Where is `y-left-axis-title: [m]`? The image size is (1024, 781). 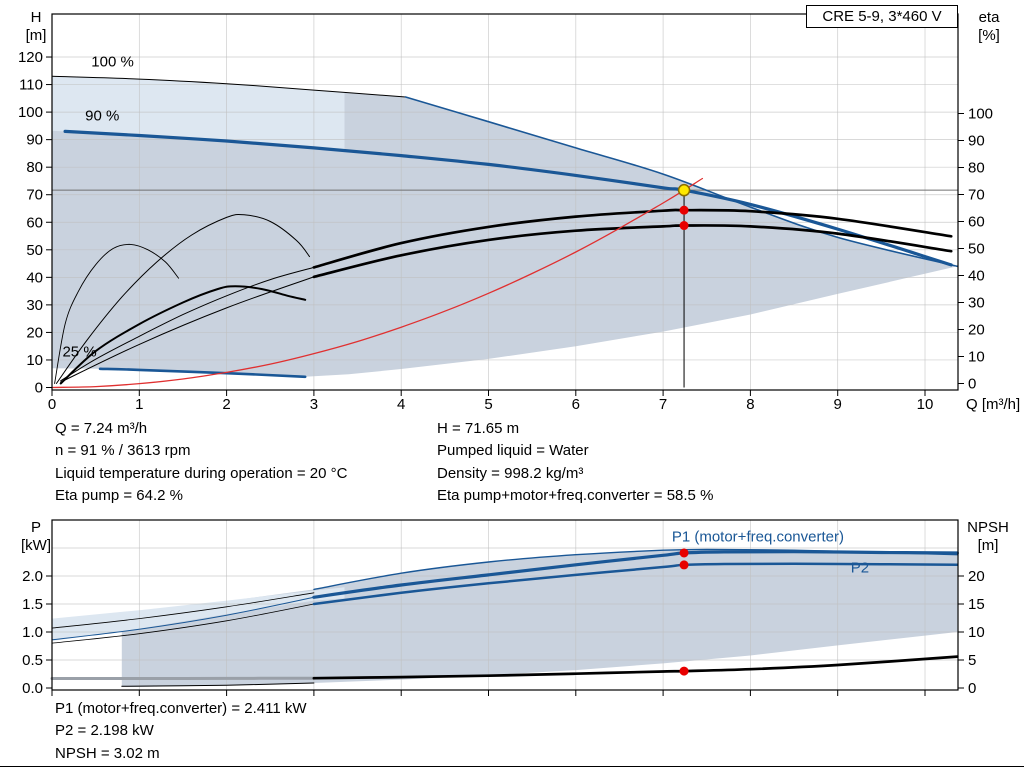
y-left-axis-title: [m] is located at coordinates (36, 35).